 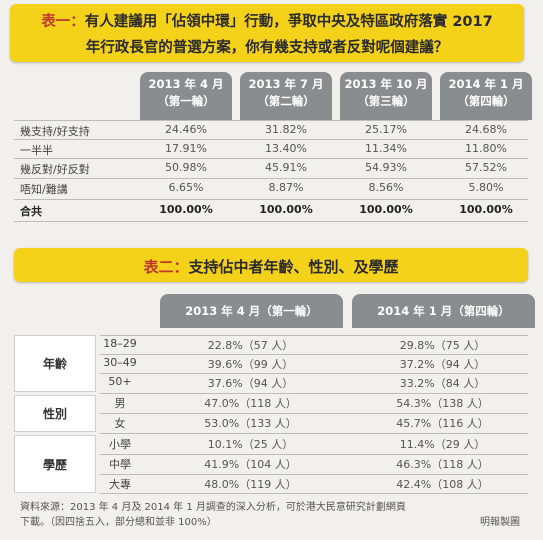 I want to click on table1-header-col1: 2013 年 4 月（第一輪）, so click(x=186, y=96).